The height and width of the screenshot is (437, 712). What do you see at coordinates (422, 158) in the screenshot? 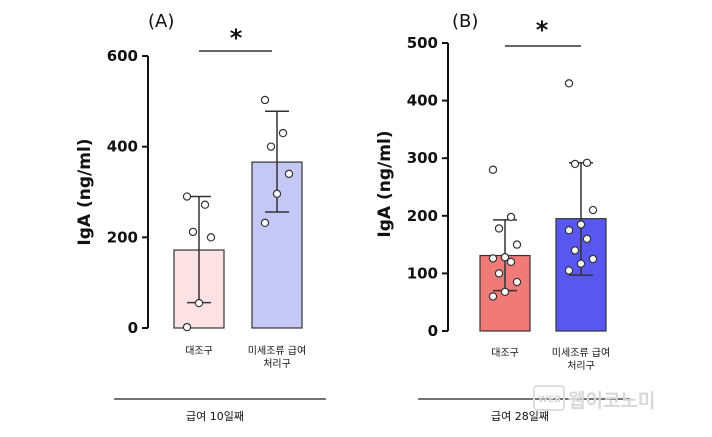
I see `y-tick-label: 300` at bounding box center [422, 158].